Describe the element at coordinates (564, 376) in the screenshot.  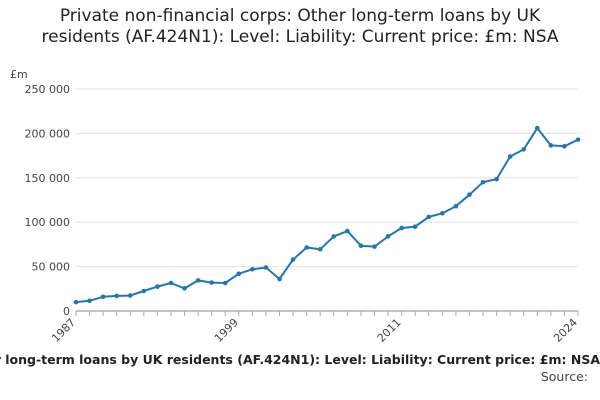
I see `source-label: Source:` at that location.